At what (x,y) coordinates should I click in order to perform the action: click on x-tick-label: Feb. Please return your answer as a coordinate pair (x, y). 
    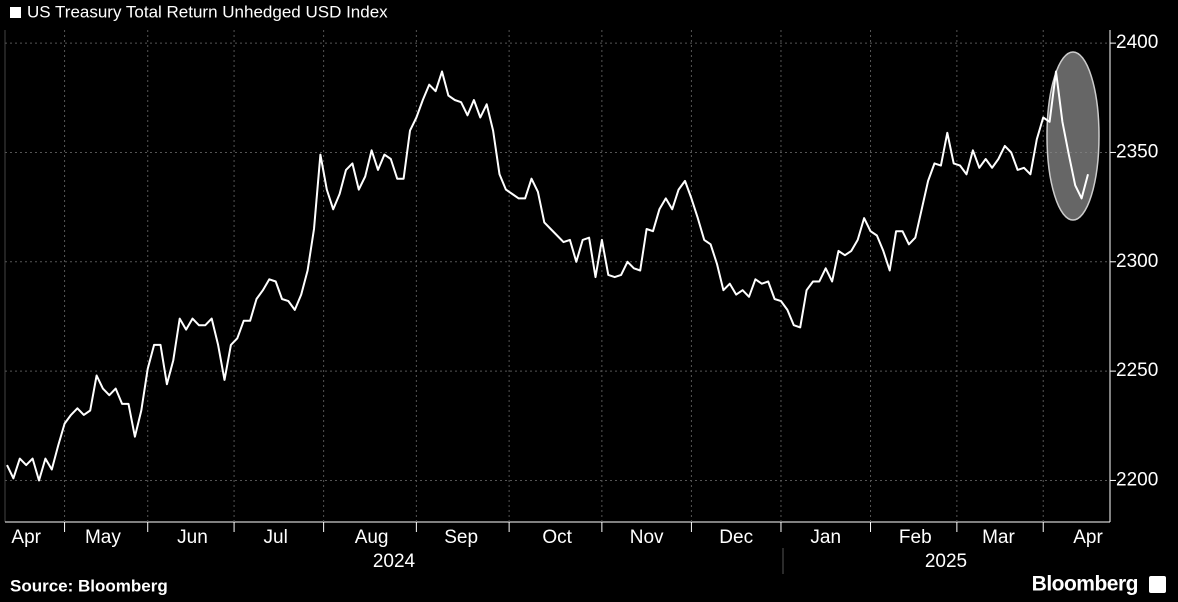
    Looking at the image, I should click on (915, 537).